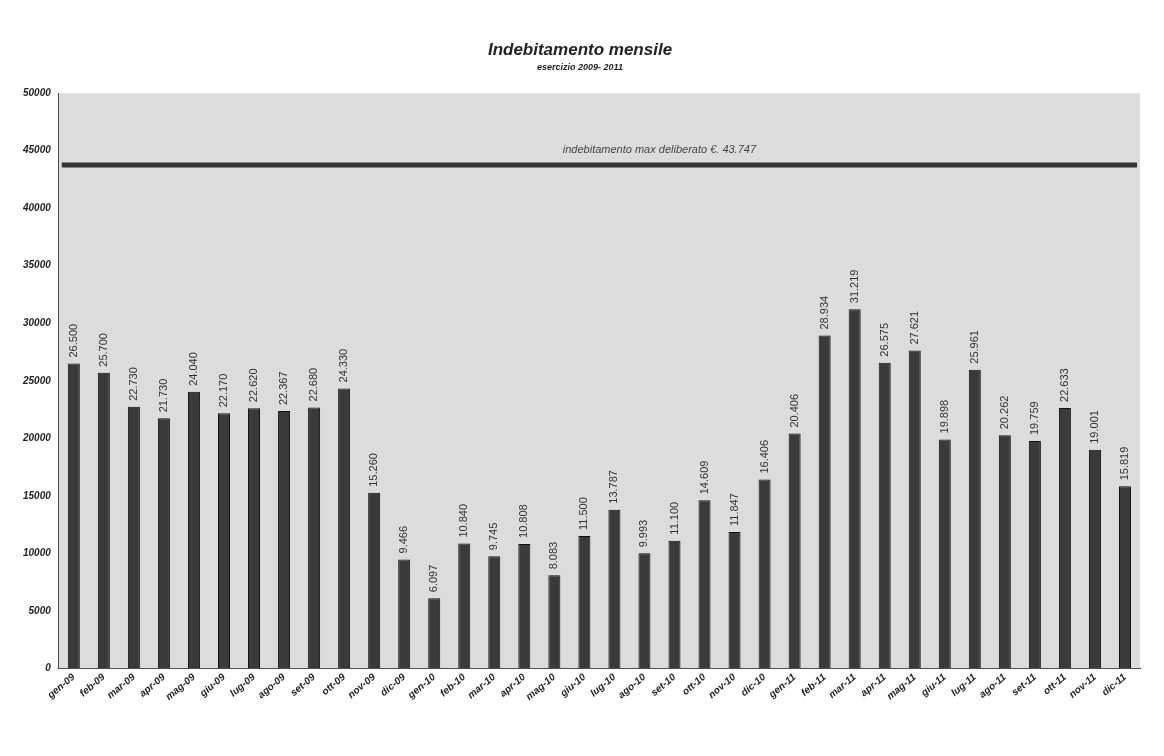 Image resolution: width=1164 pixels, height=756 pixels. What do you see at coordinates (1003, 412) in the screenshot?
I see `data-label: 20.262` at bounding box center [1003, 412].